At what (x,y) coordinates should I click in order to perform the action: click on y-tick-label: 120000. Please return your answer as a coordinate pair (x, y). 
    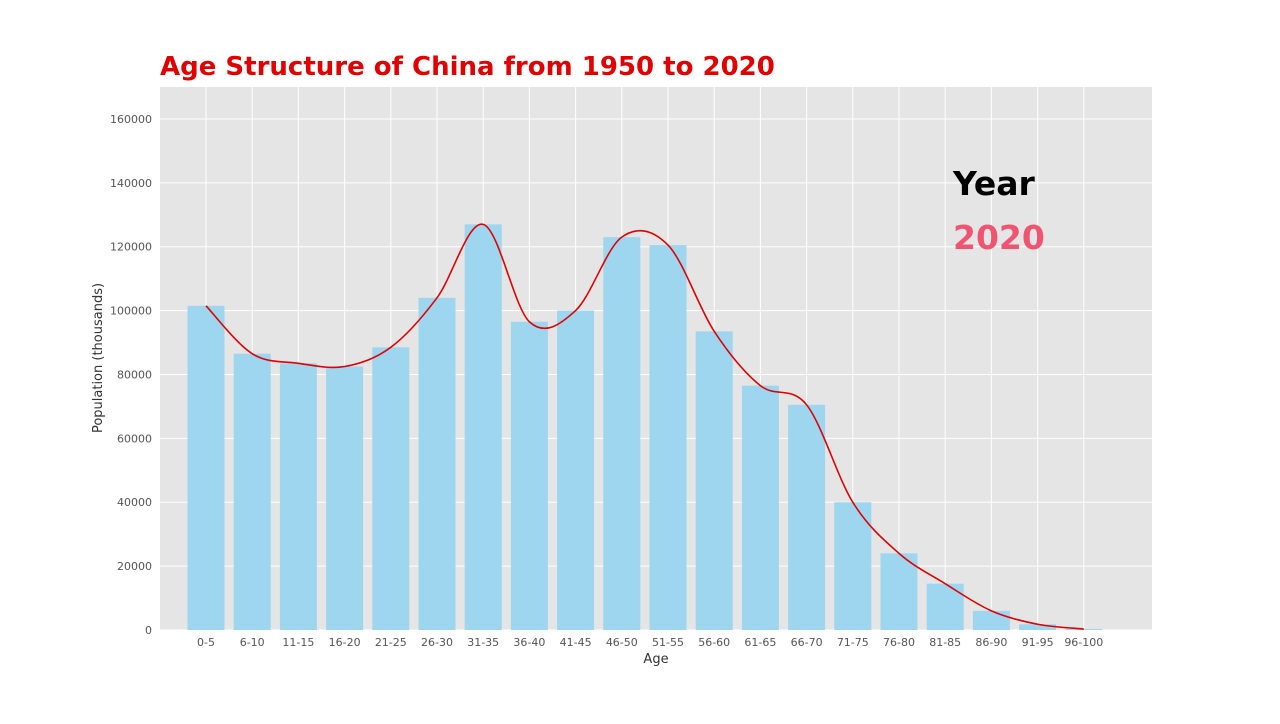
    Looking at the image, I should click on (131, 247).